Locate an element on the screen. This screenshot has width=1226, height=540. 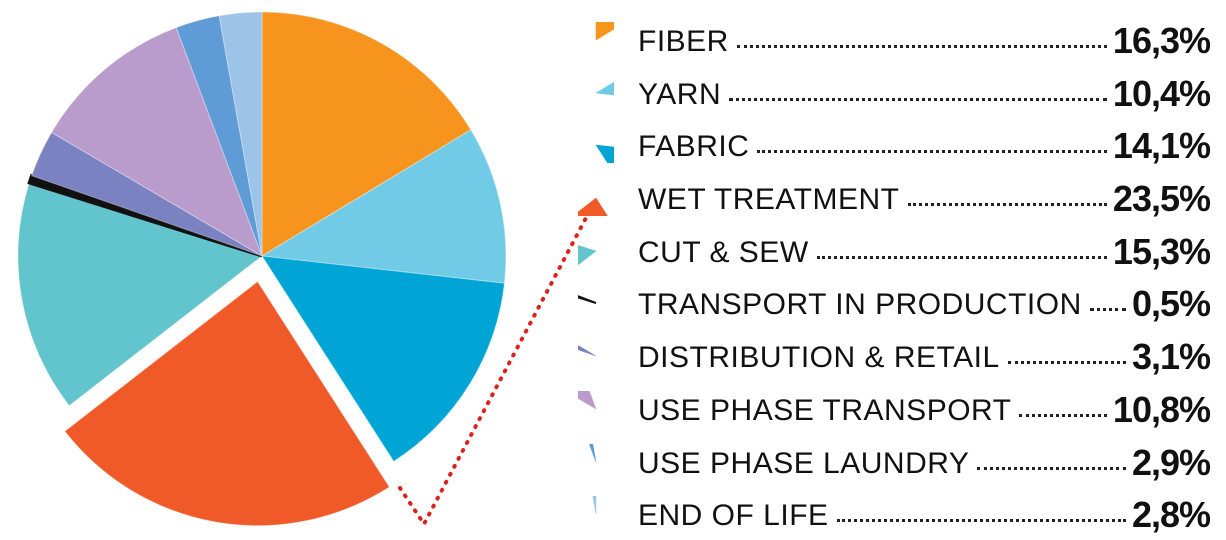
pie-slice-use-phase-transport is located at coordinates (156, 142).